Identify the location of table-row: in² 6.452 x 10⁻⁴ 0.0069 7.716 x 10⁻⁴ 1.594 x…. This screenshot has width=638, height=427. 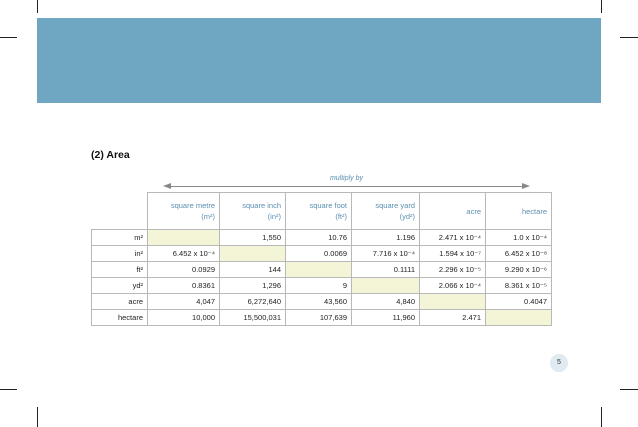
(321, 253).